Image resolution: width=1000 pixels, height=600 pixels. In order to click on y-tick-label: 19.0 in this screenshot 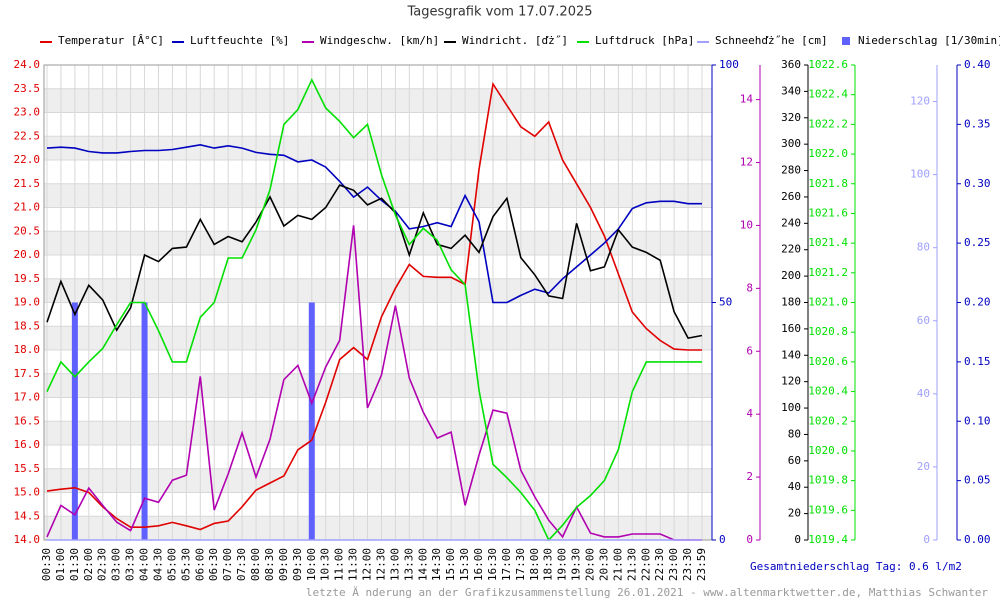, I will do `click(27, 302)`.